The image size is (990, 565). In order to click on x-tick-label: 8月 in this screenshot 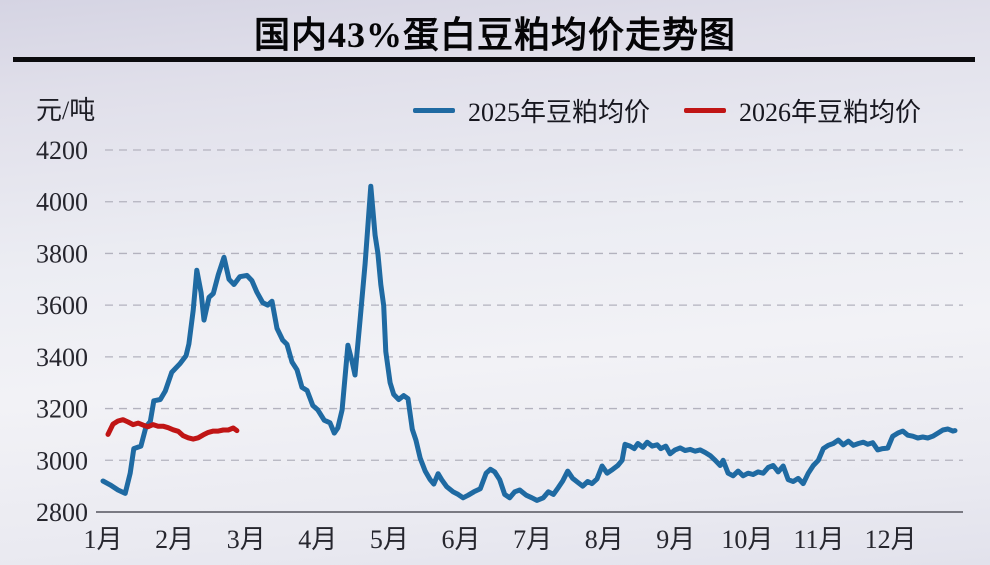, I will do `click(604, 539)`.